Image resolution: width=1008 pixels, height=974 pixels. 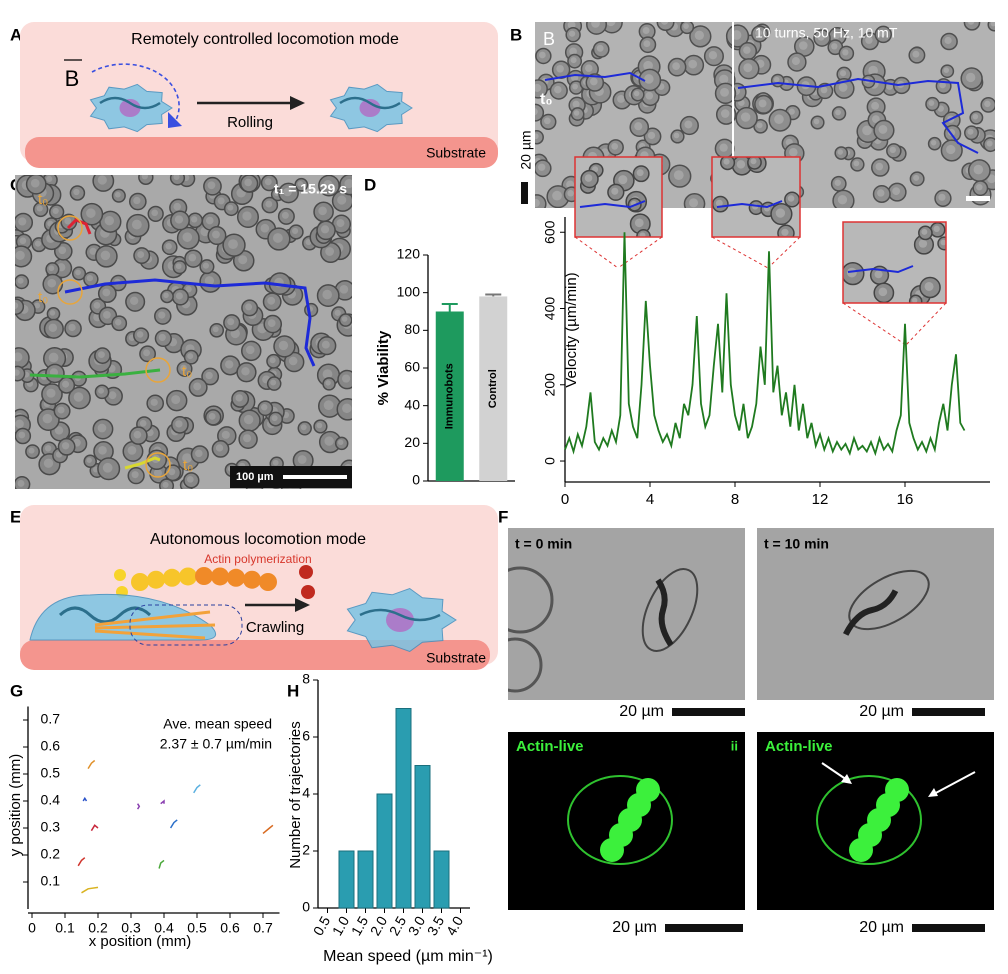 I want to click on cell-outline, so click(x=620, y=820).